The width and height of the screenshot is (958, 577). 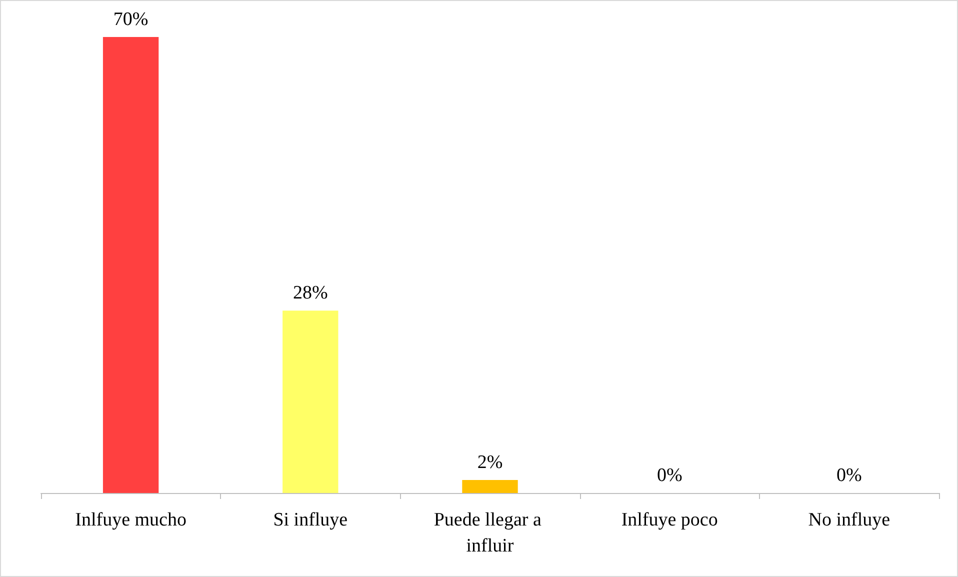 I want to click on x-tick-label: Inlfuye mucho, so click(x=130, y=520).